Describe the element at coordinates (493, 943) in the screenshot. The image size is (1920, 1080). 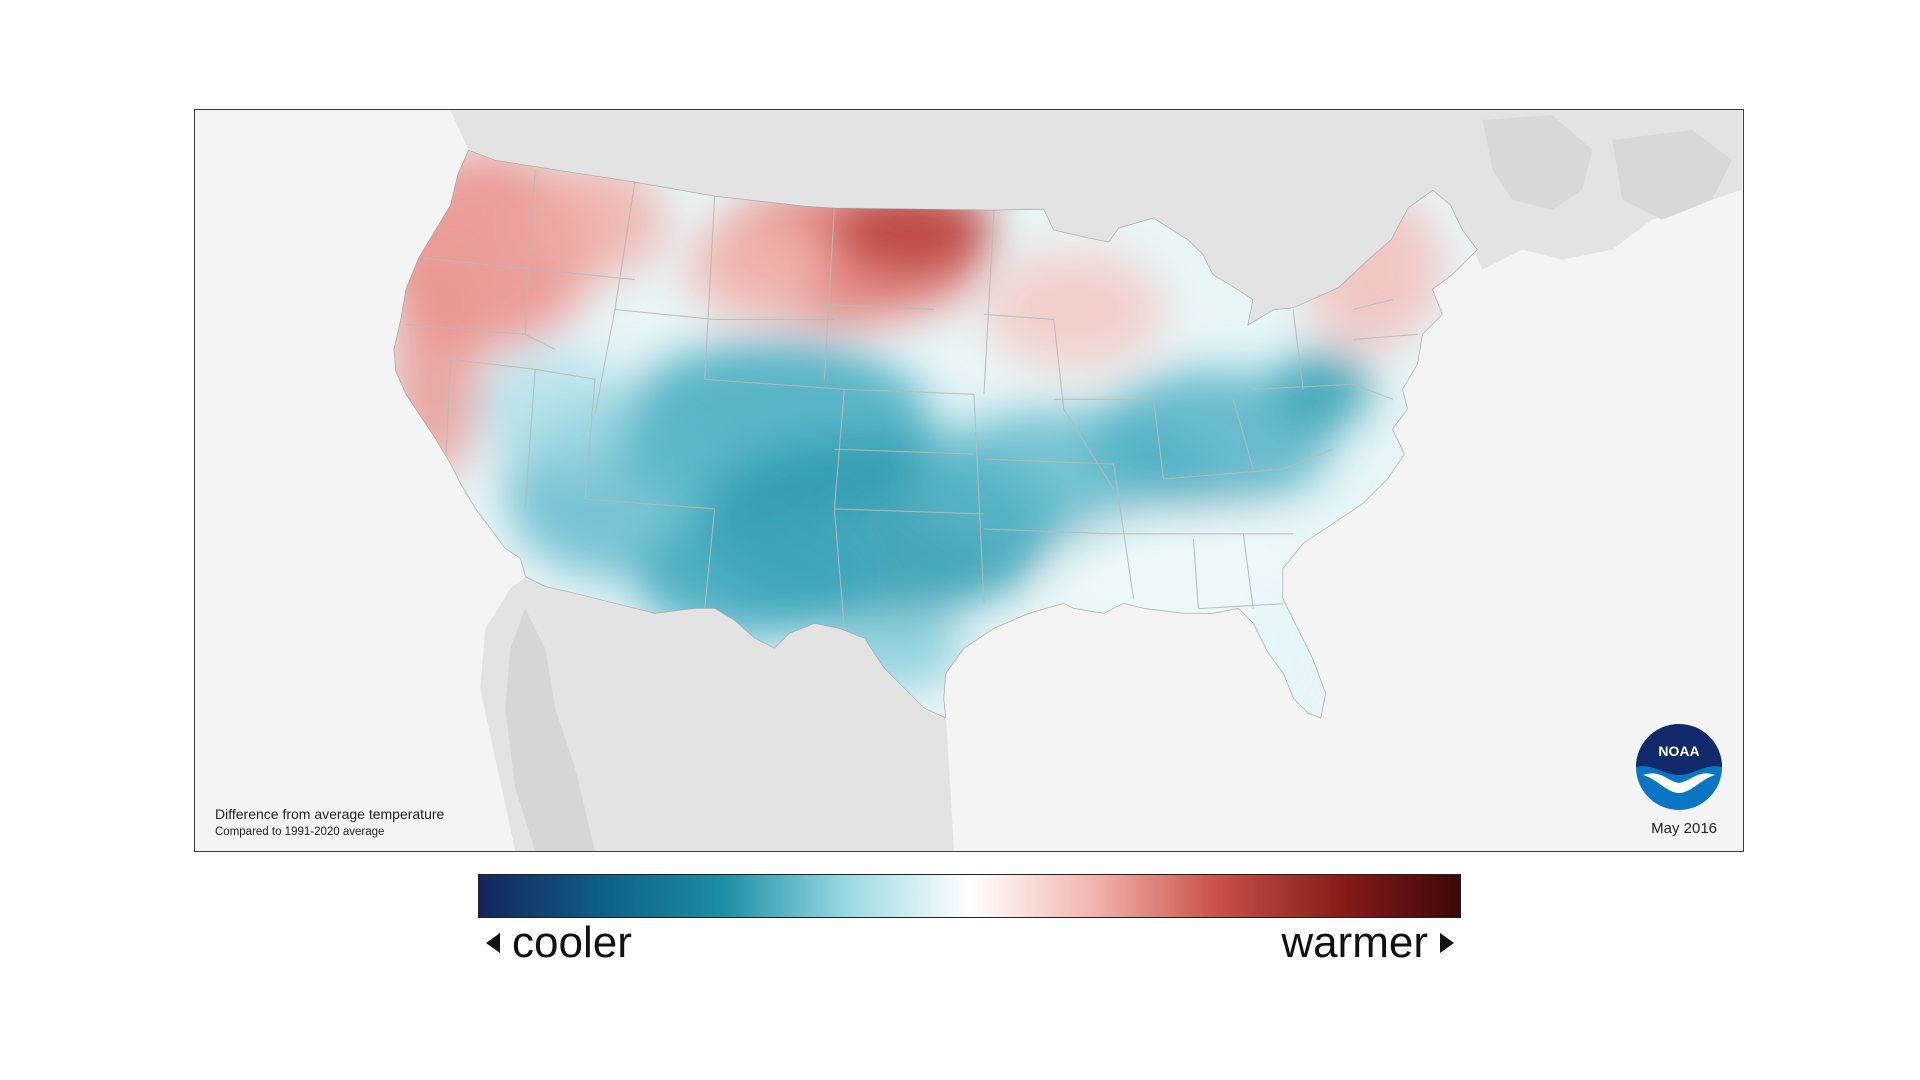
I see `left-arrow-icon` at that location.